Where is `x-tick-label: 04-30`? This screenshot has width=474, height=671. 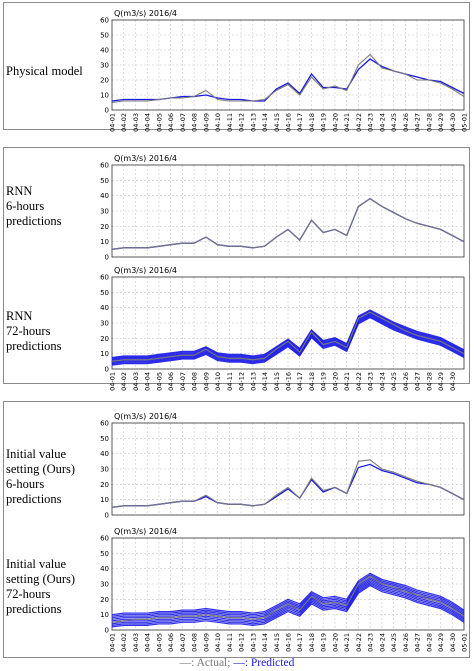 x-tick-label: 04-30 is located at coordinates (453, 642).